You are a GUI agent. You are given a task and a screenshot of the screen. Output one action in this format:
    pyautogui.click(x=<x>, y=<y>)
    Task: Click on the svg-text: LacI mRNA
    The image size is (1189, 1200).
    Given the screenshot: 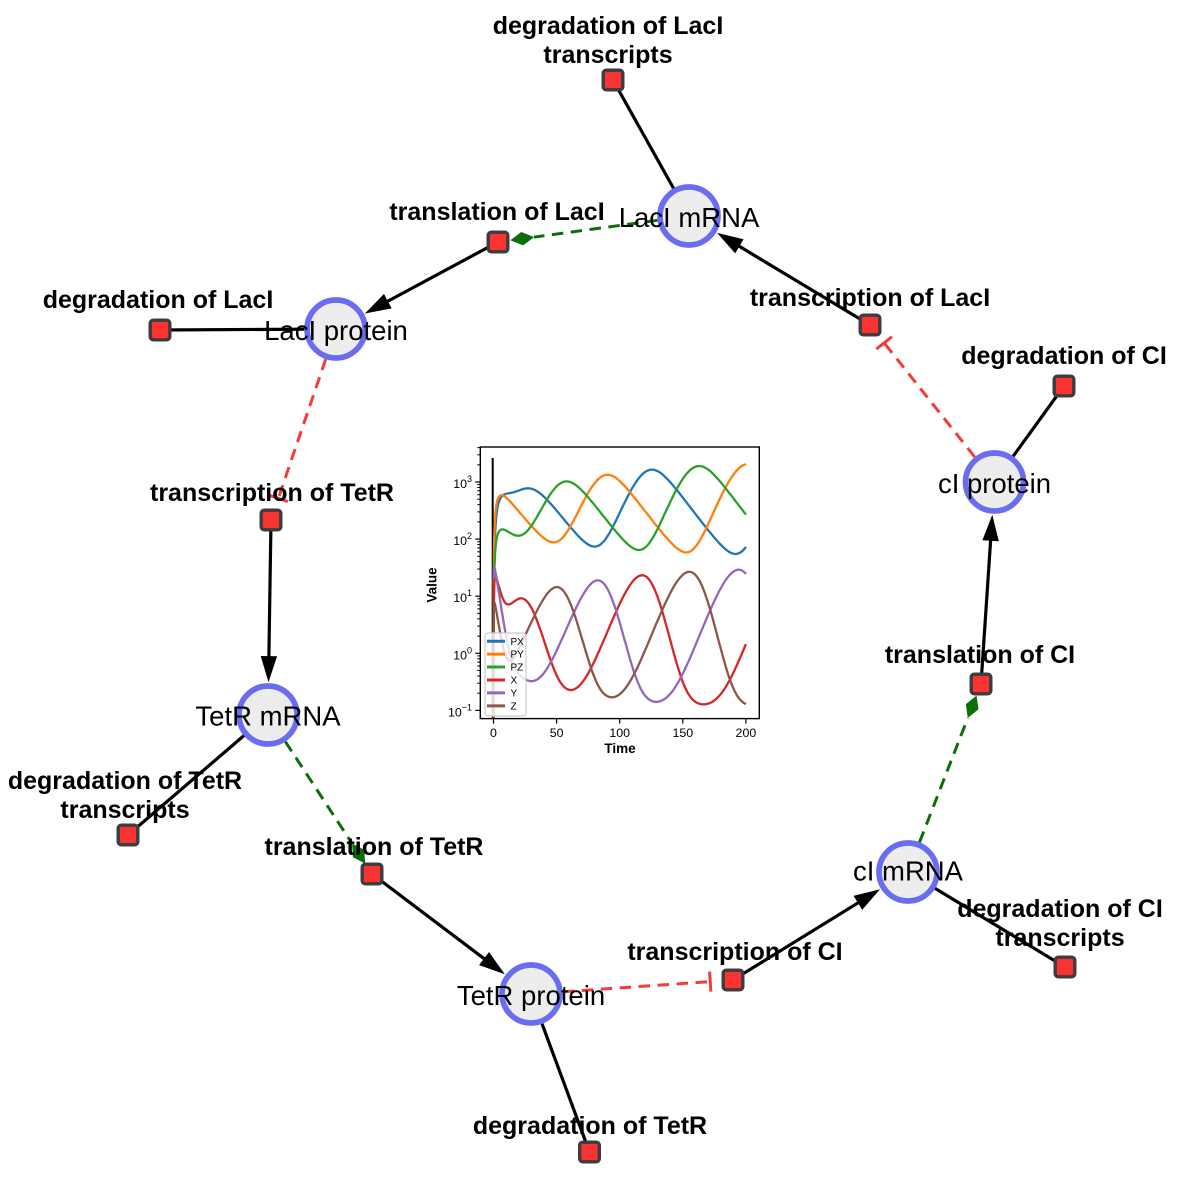 What is the action you would take?
    pyautogui.click(x=689, y=217)
    